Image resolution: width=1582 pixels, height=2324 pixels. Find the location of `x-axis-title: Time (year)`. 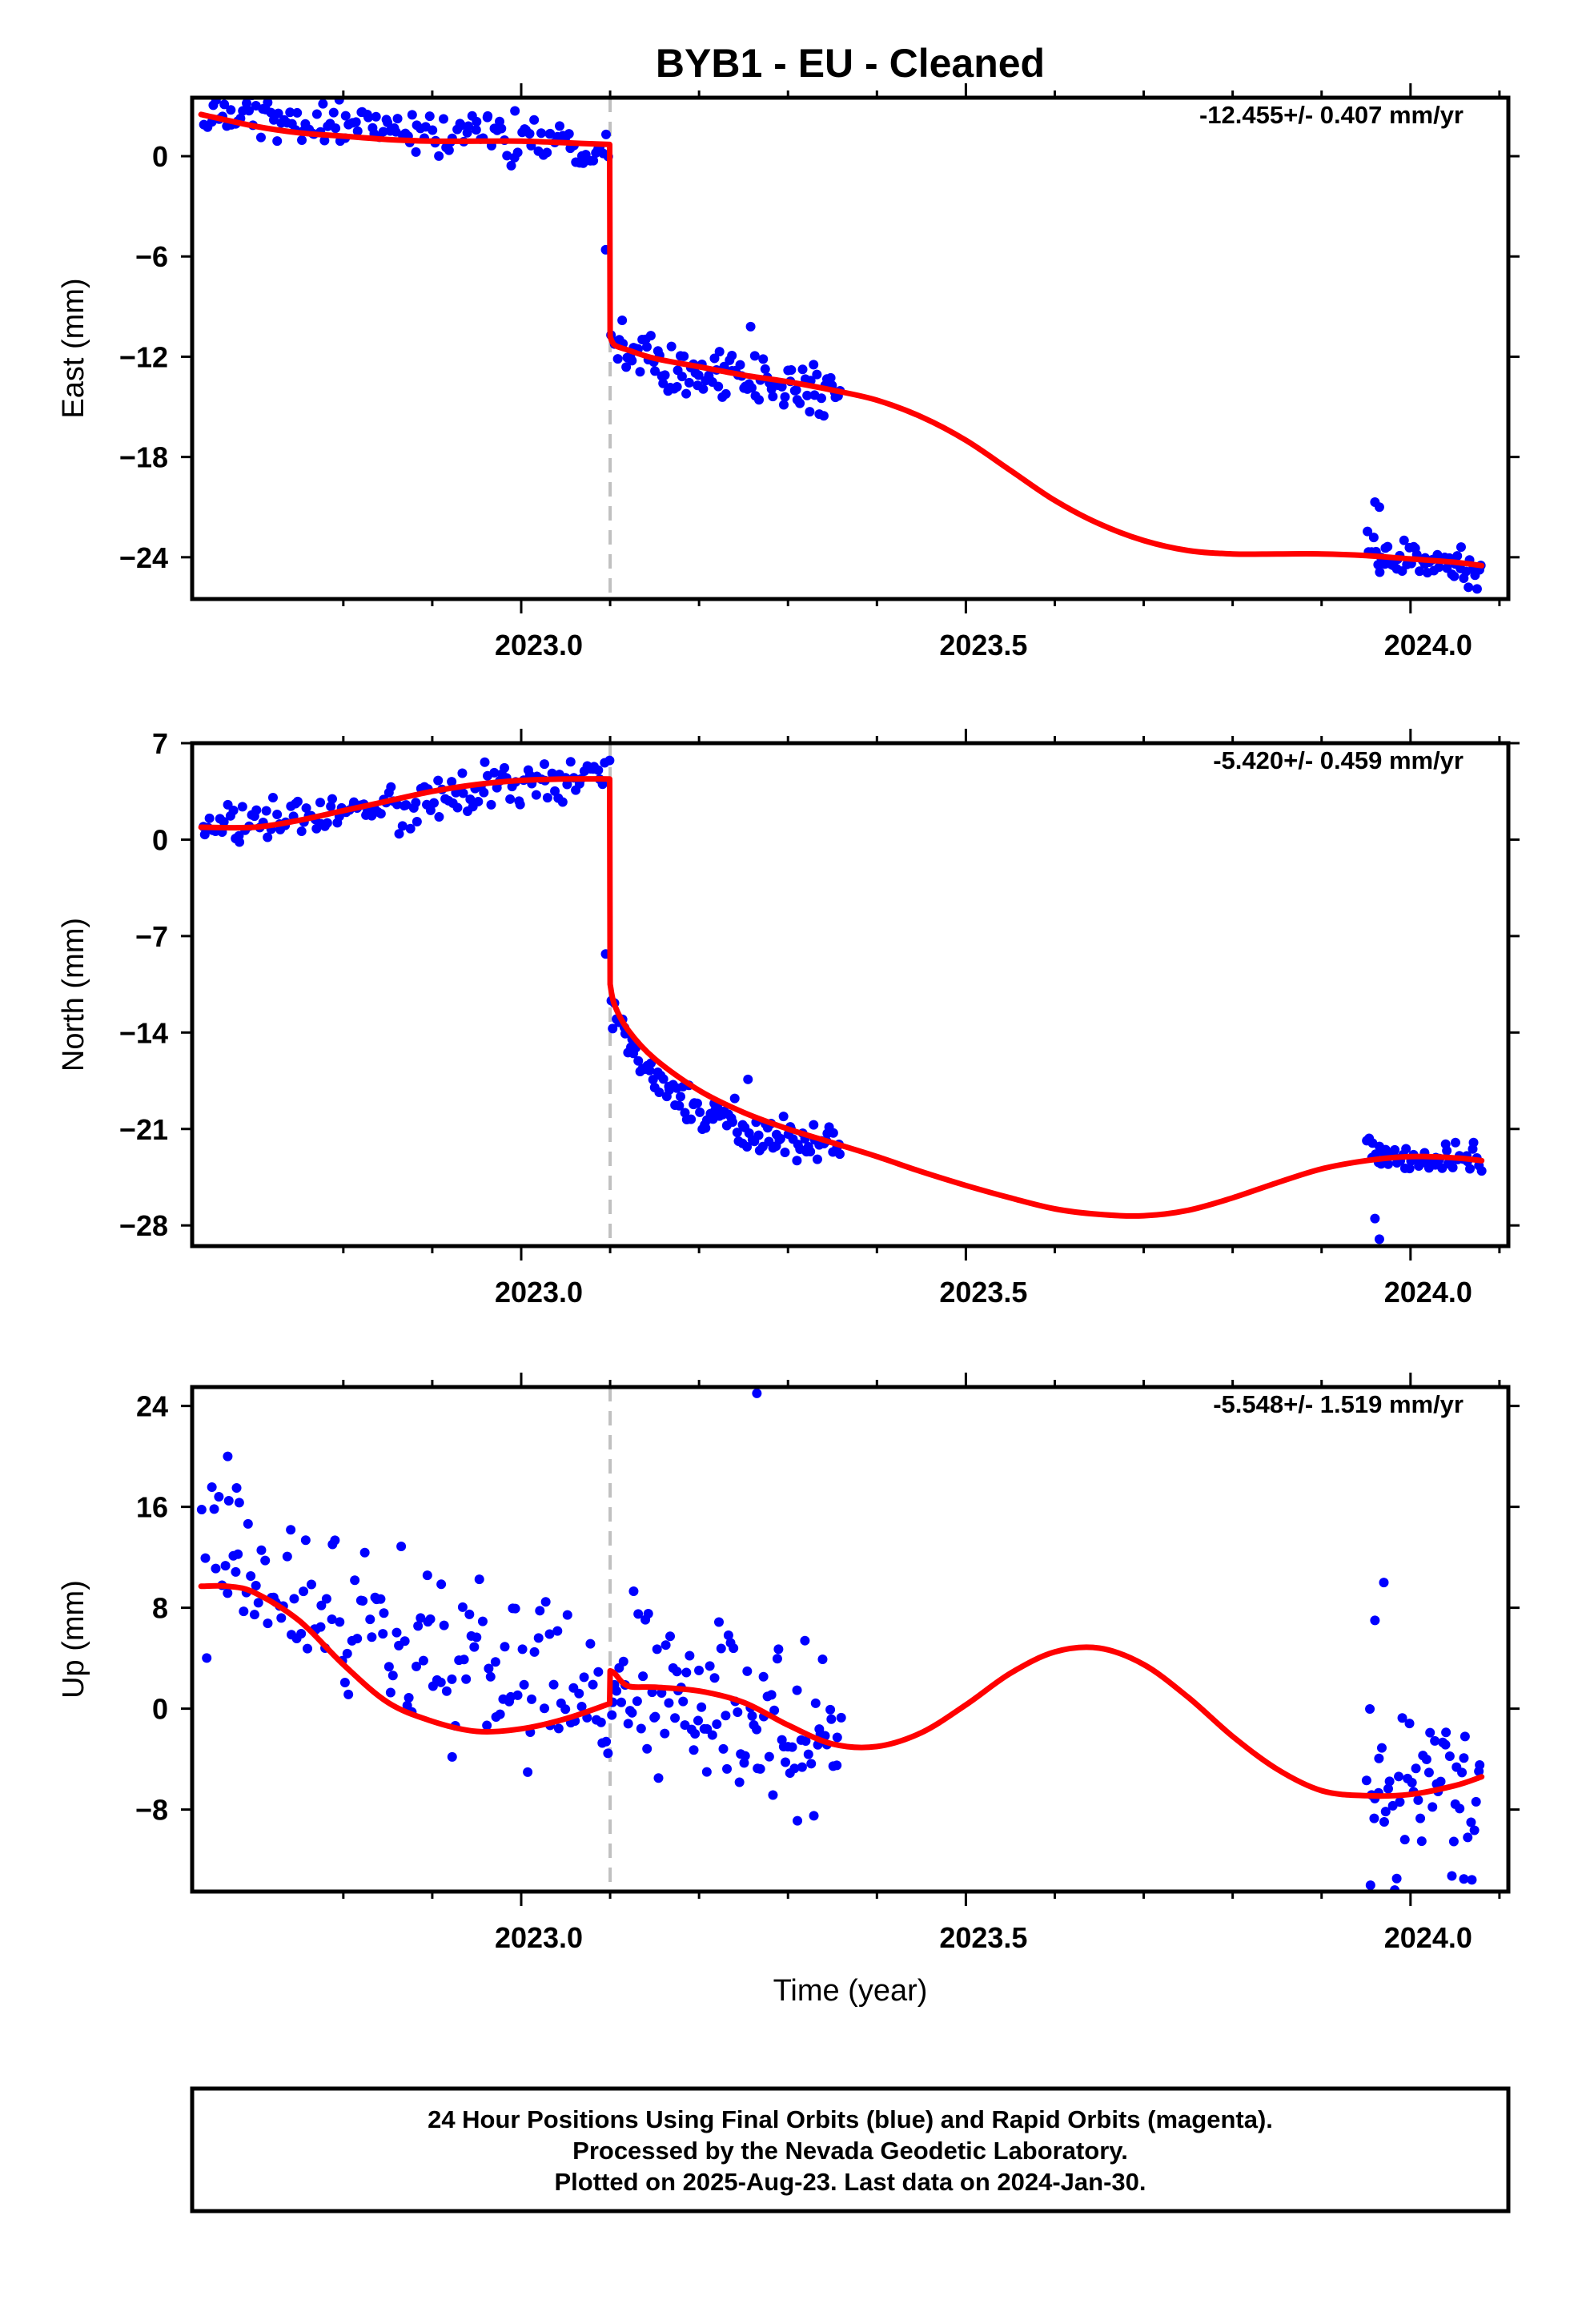

x-axis-title: Time (year) is located at coordinates (850, 1991).